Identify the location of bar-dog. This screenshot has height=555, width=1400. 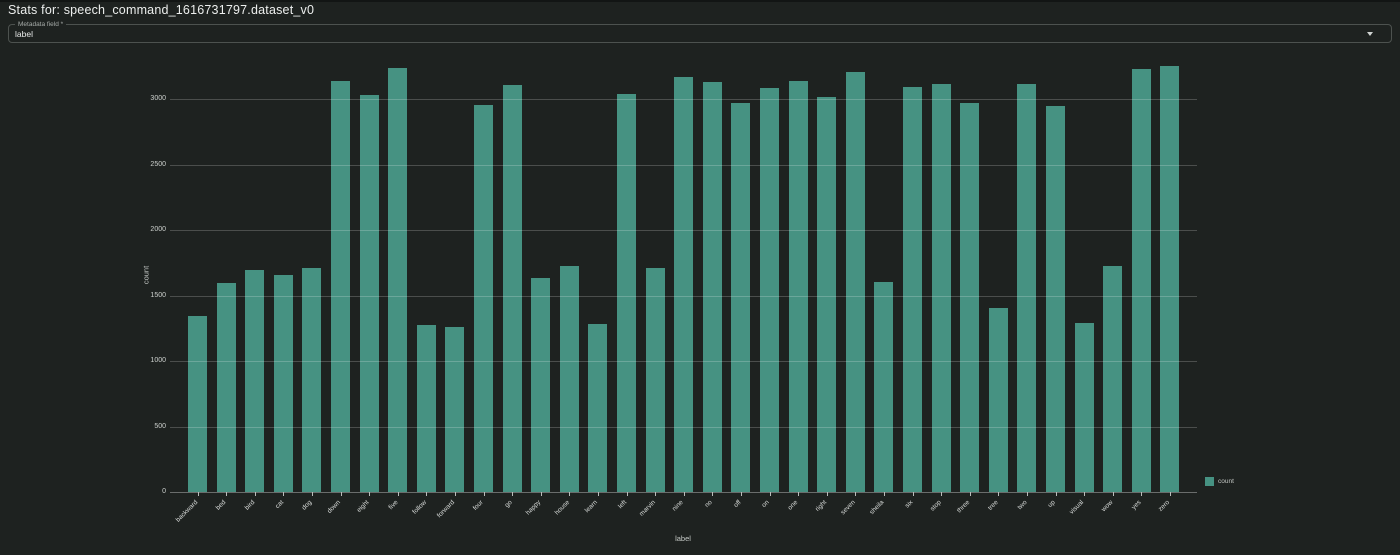
(312, 379).